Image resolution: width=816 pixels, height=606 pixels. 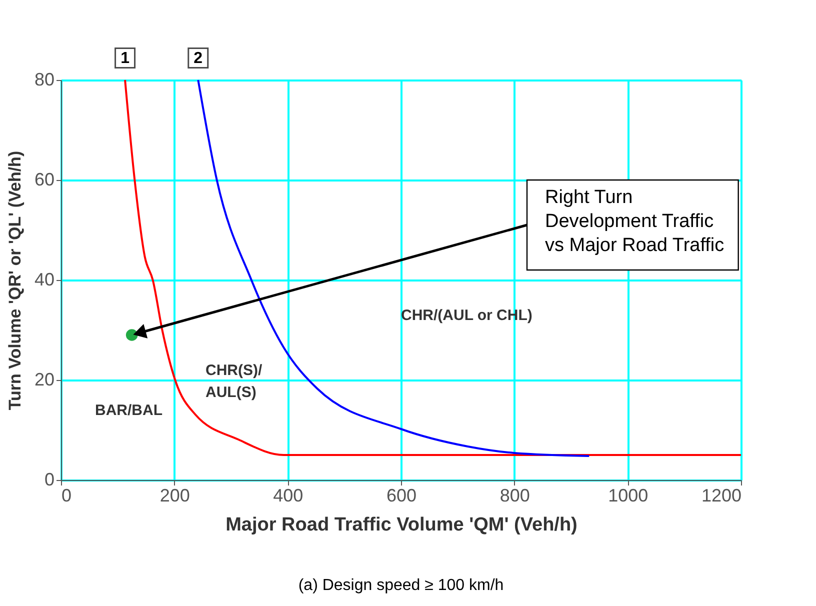 I want to click on x-tick-label: 200, so click(x=175, y=496).